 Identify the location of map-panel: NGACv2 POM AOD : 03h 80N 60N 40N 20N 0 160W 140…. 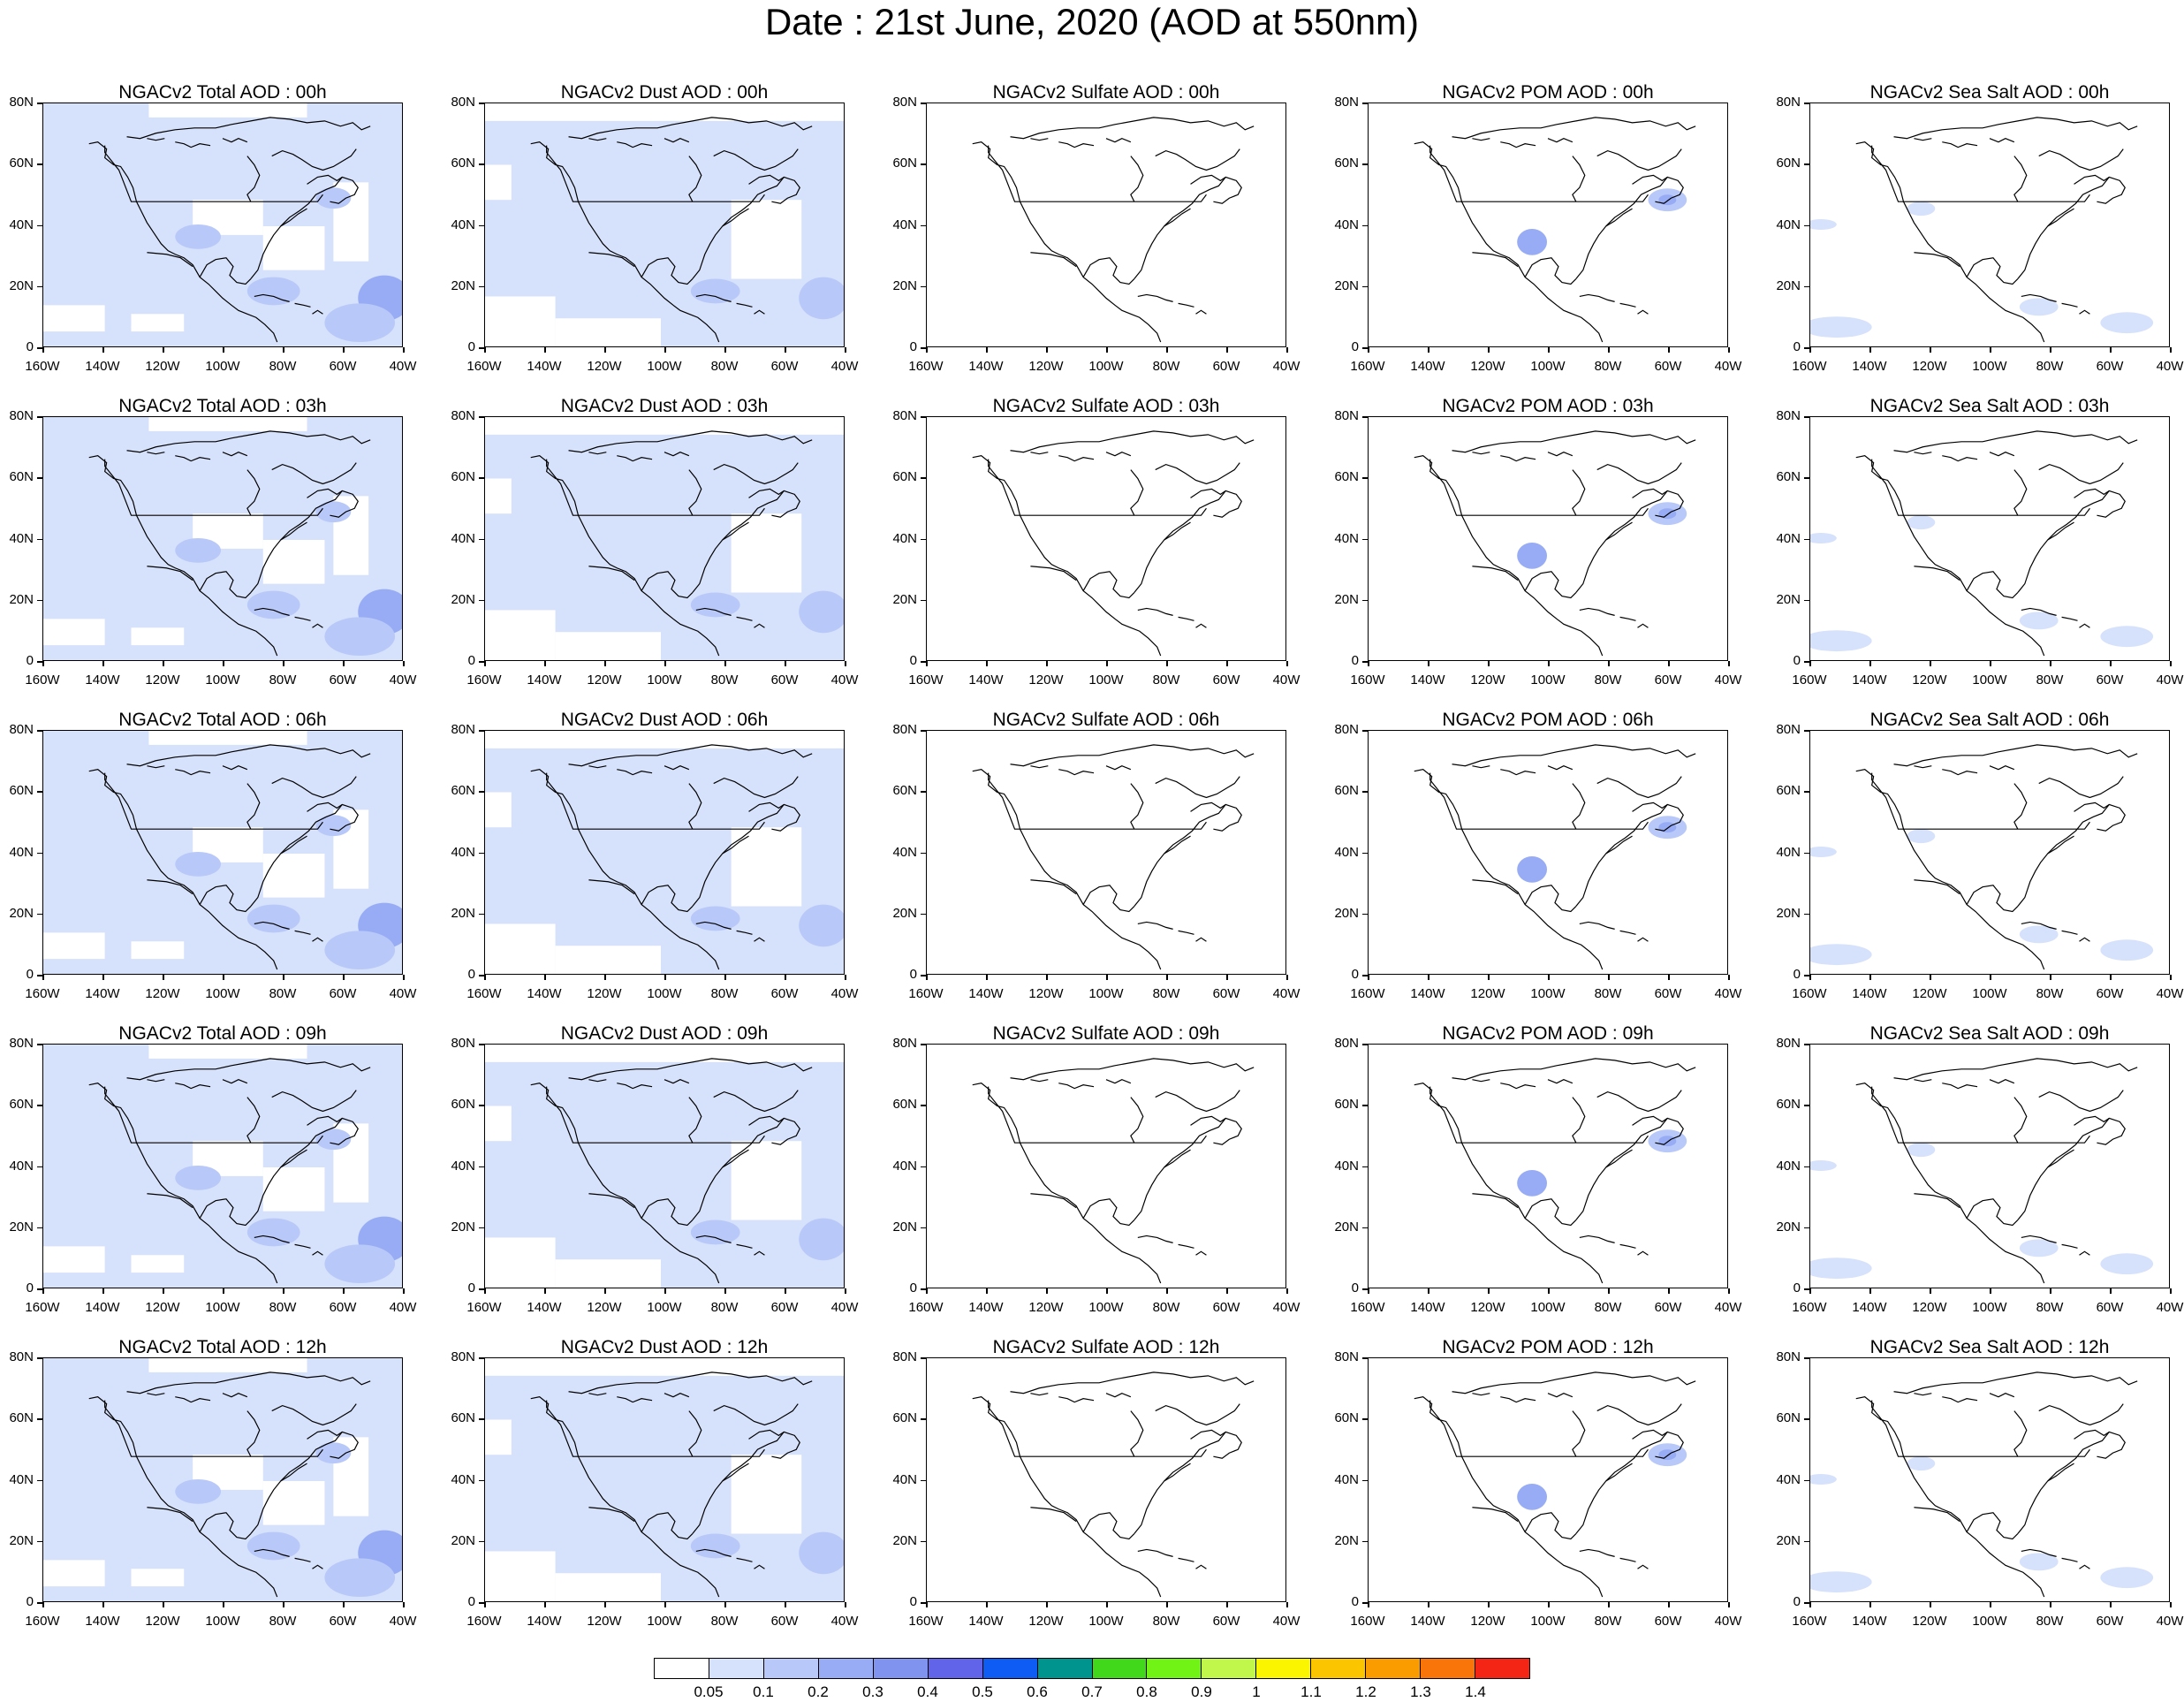
(1546, 545).